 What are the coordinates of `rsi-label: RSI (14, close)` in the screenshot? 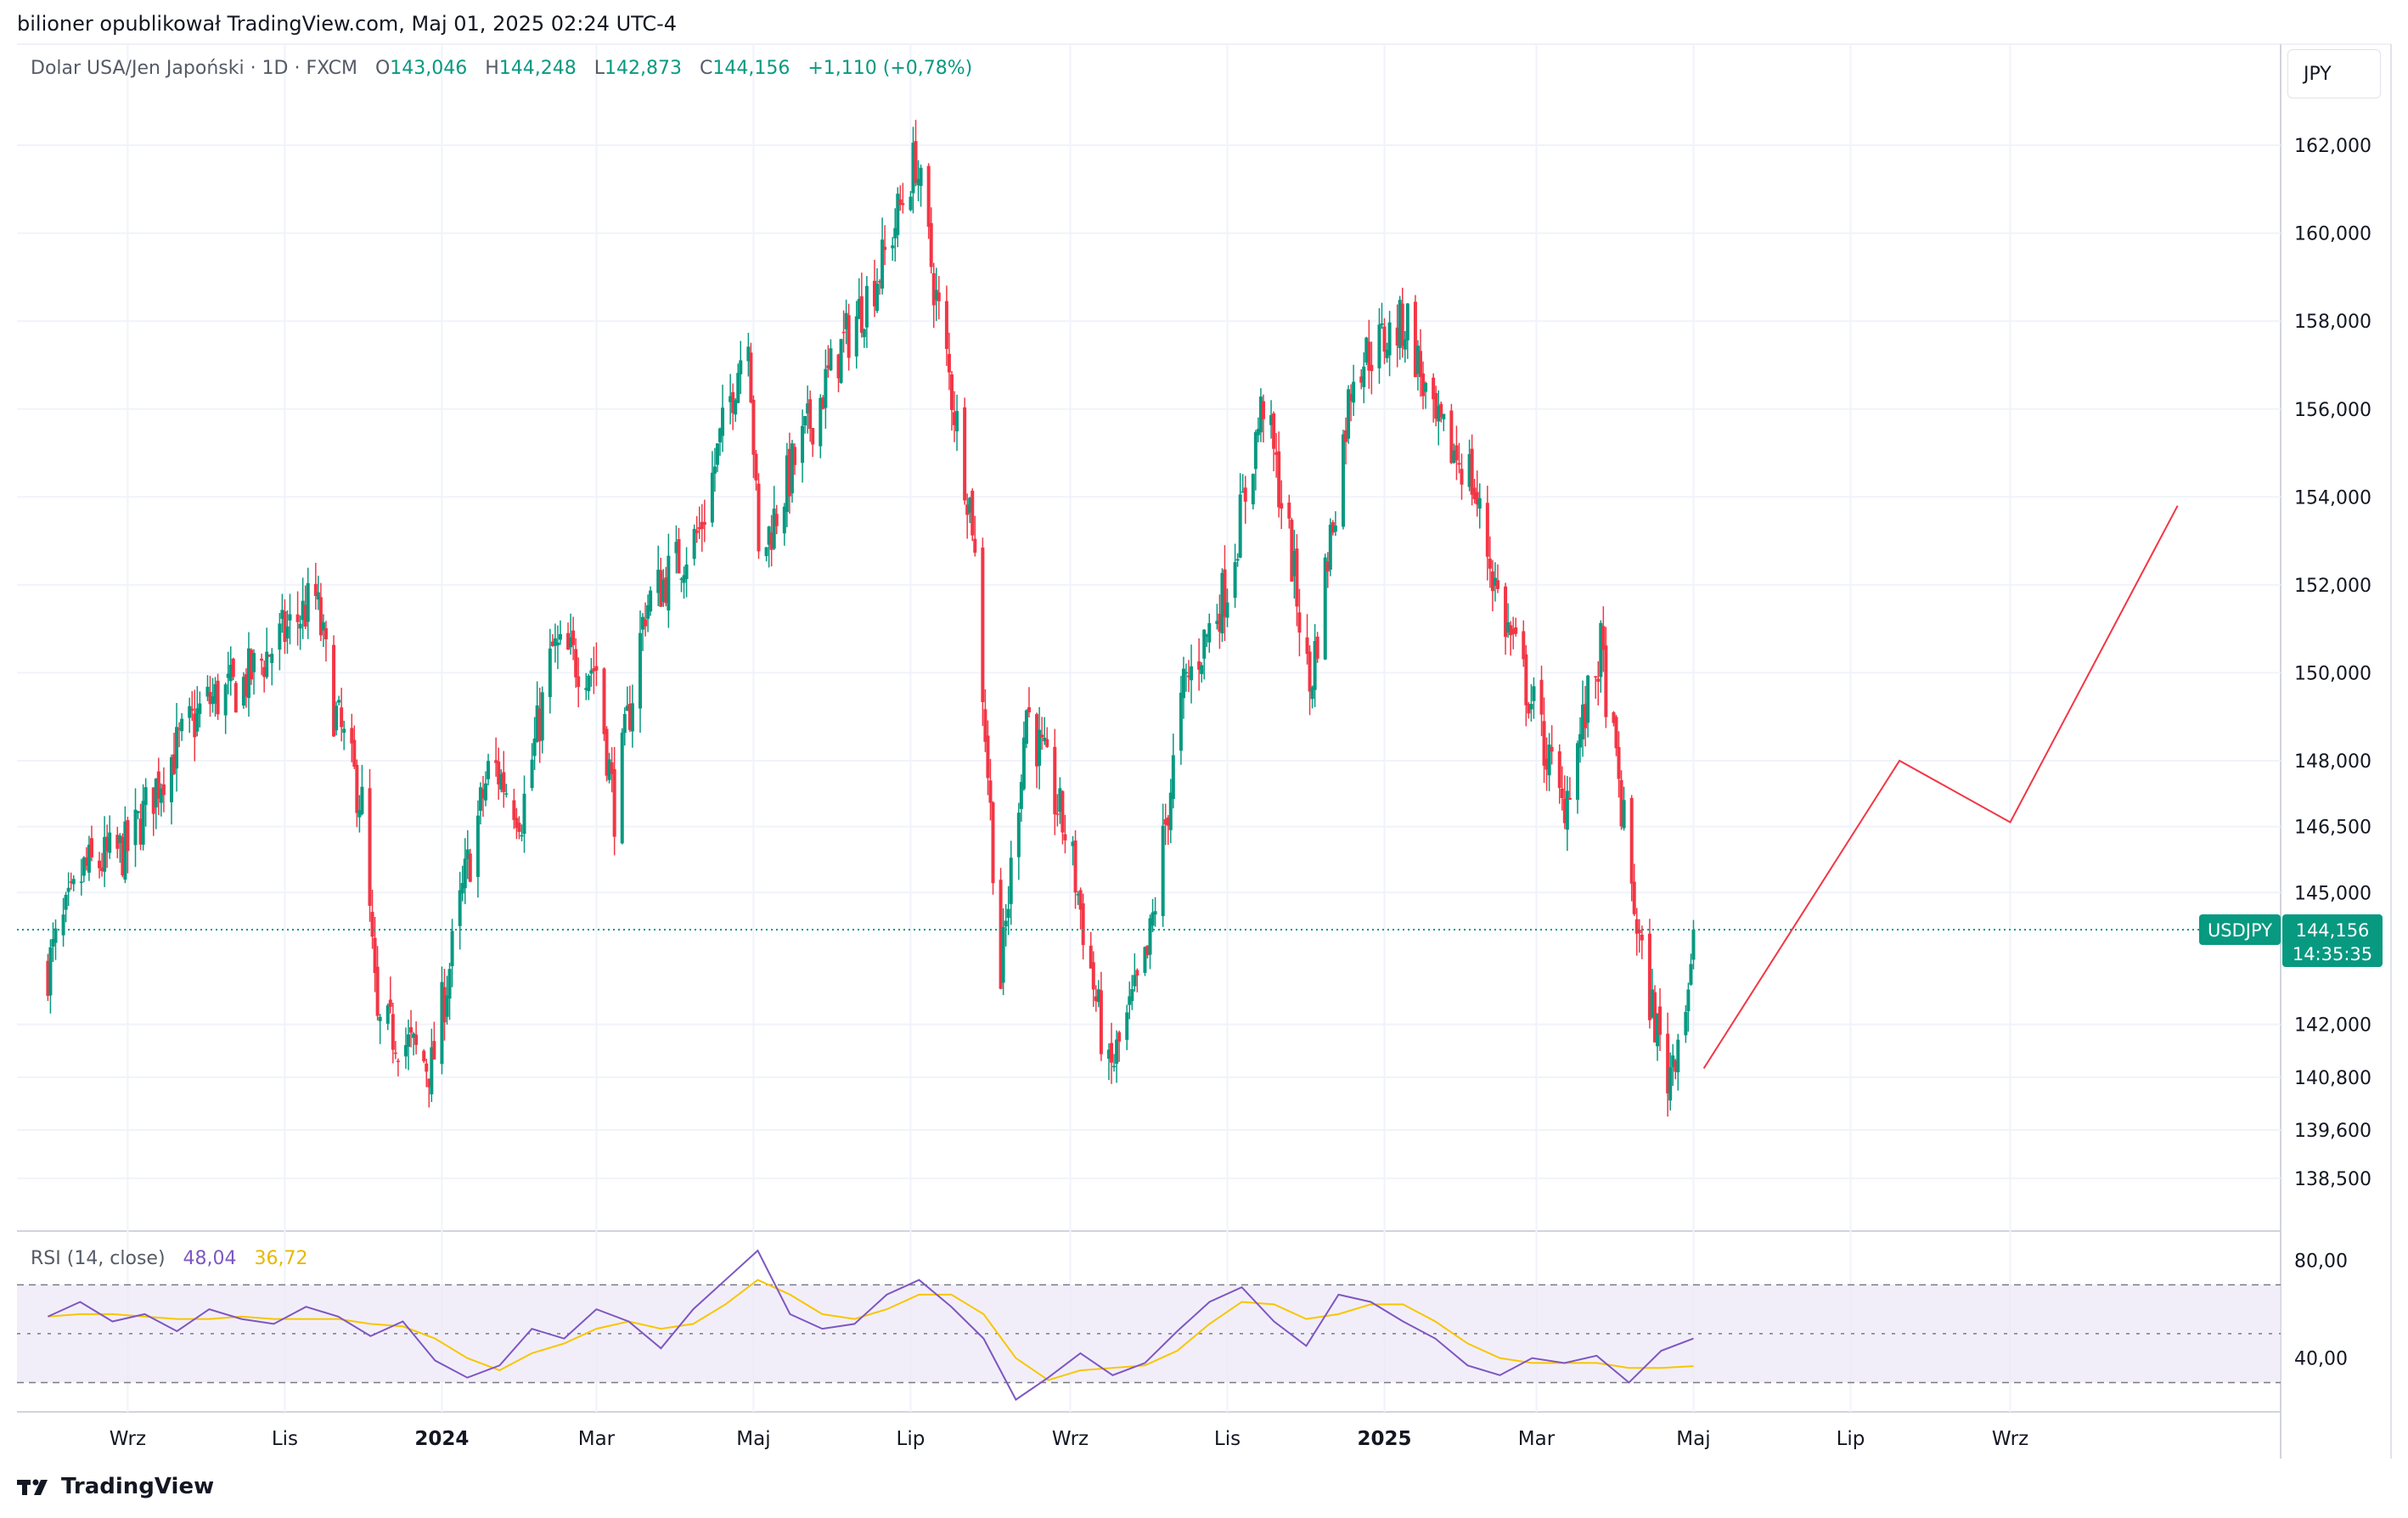 It's located at (98, 1259).